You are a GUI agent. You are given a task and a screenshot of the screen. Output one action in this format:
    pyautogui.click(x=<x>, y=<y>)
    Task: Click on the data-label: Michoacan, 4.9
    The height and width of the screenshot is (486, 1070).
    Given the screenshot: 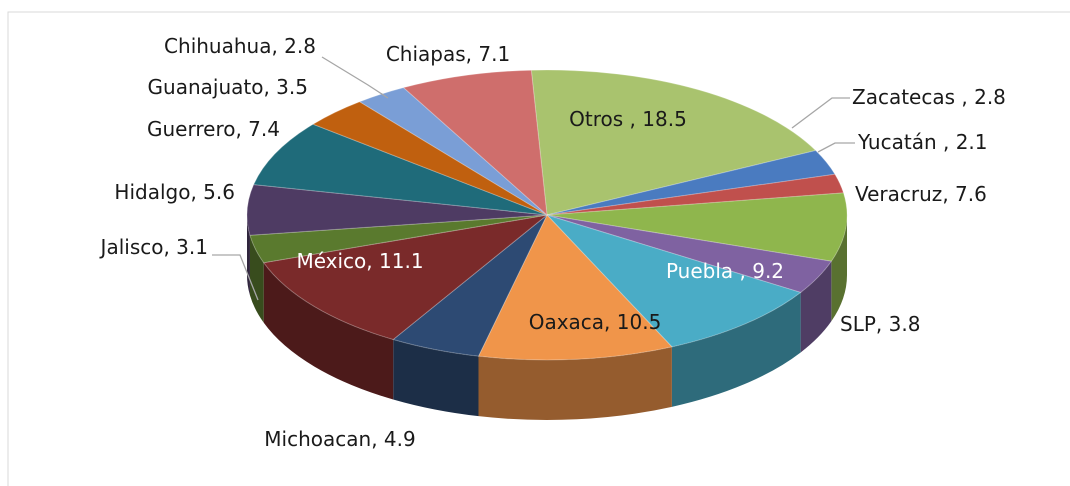 What is the action you would take?
    pyautogui.click(x=339, y=439)
    